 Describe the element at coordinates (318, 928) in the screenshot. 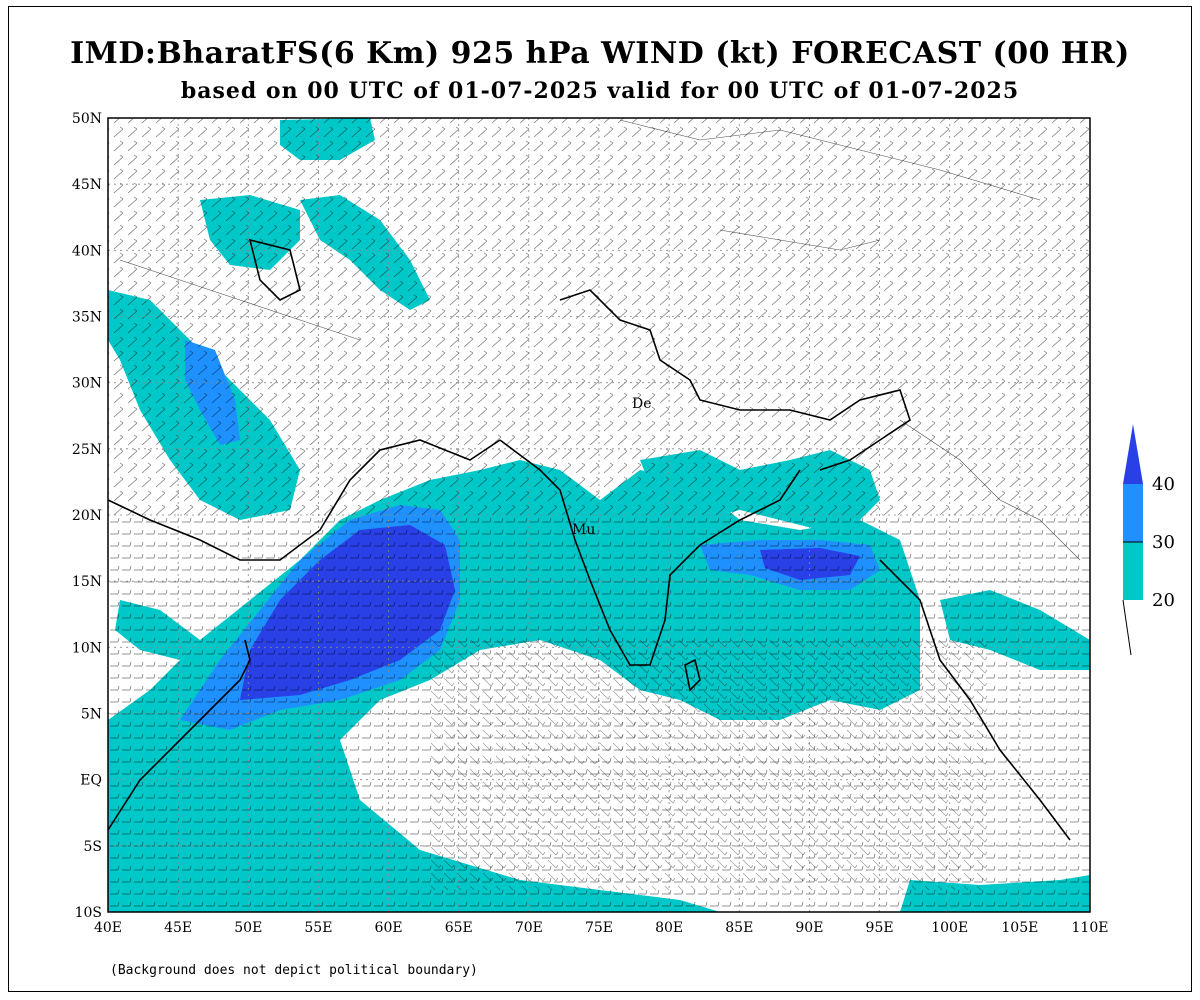

I see `x-tick-label: 55E` at that location.